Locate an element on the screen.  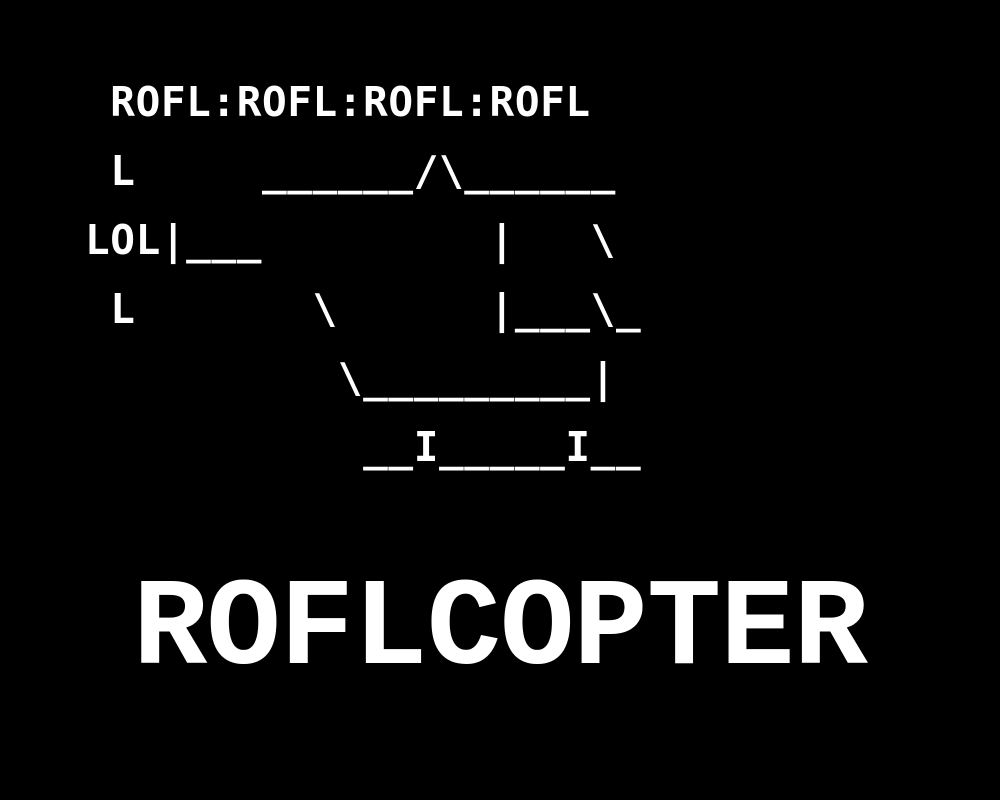
ascii-line-rotor-top: L ______/\______ is located at coordinates (350, 171).